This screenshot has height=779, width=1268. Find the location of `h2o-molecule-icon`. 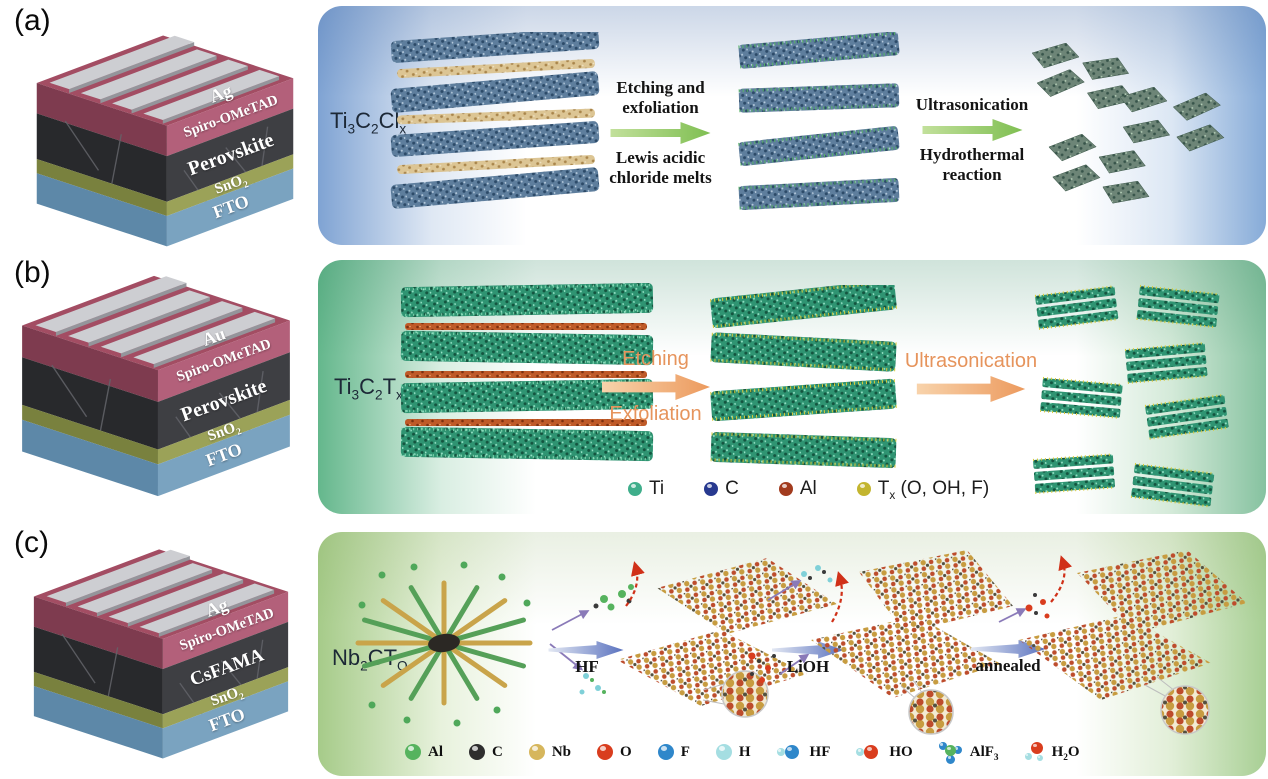

h2o-molecule-icon is located at coordinates (1034, 752).